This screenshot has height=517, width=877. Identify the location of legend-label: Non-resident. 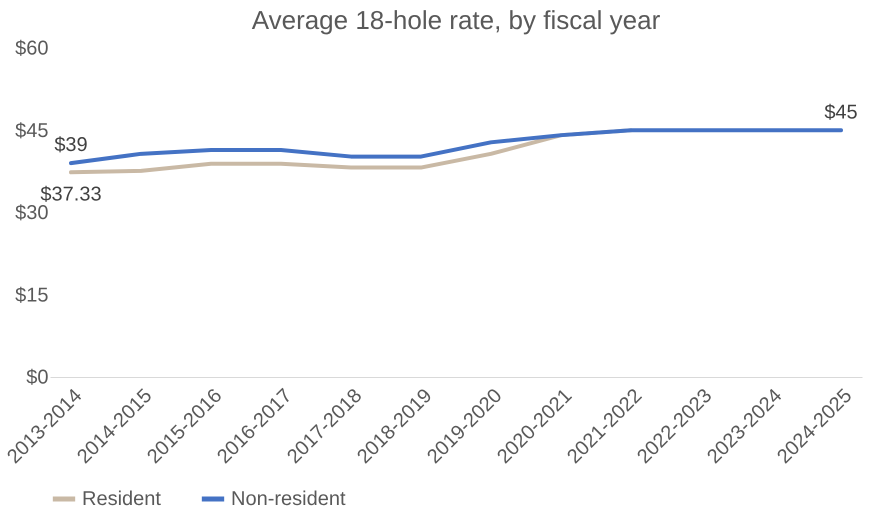
(288, 499).